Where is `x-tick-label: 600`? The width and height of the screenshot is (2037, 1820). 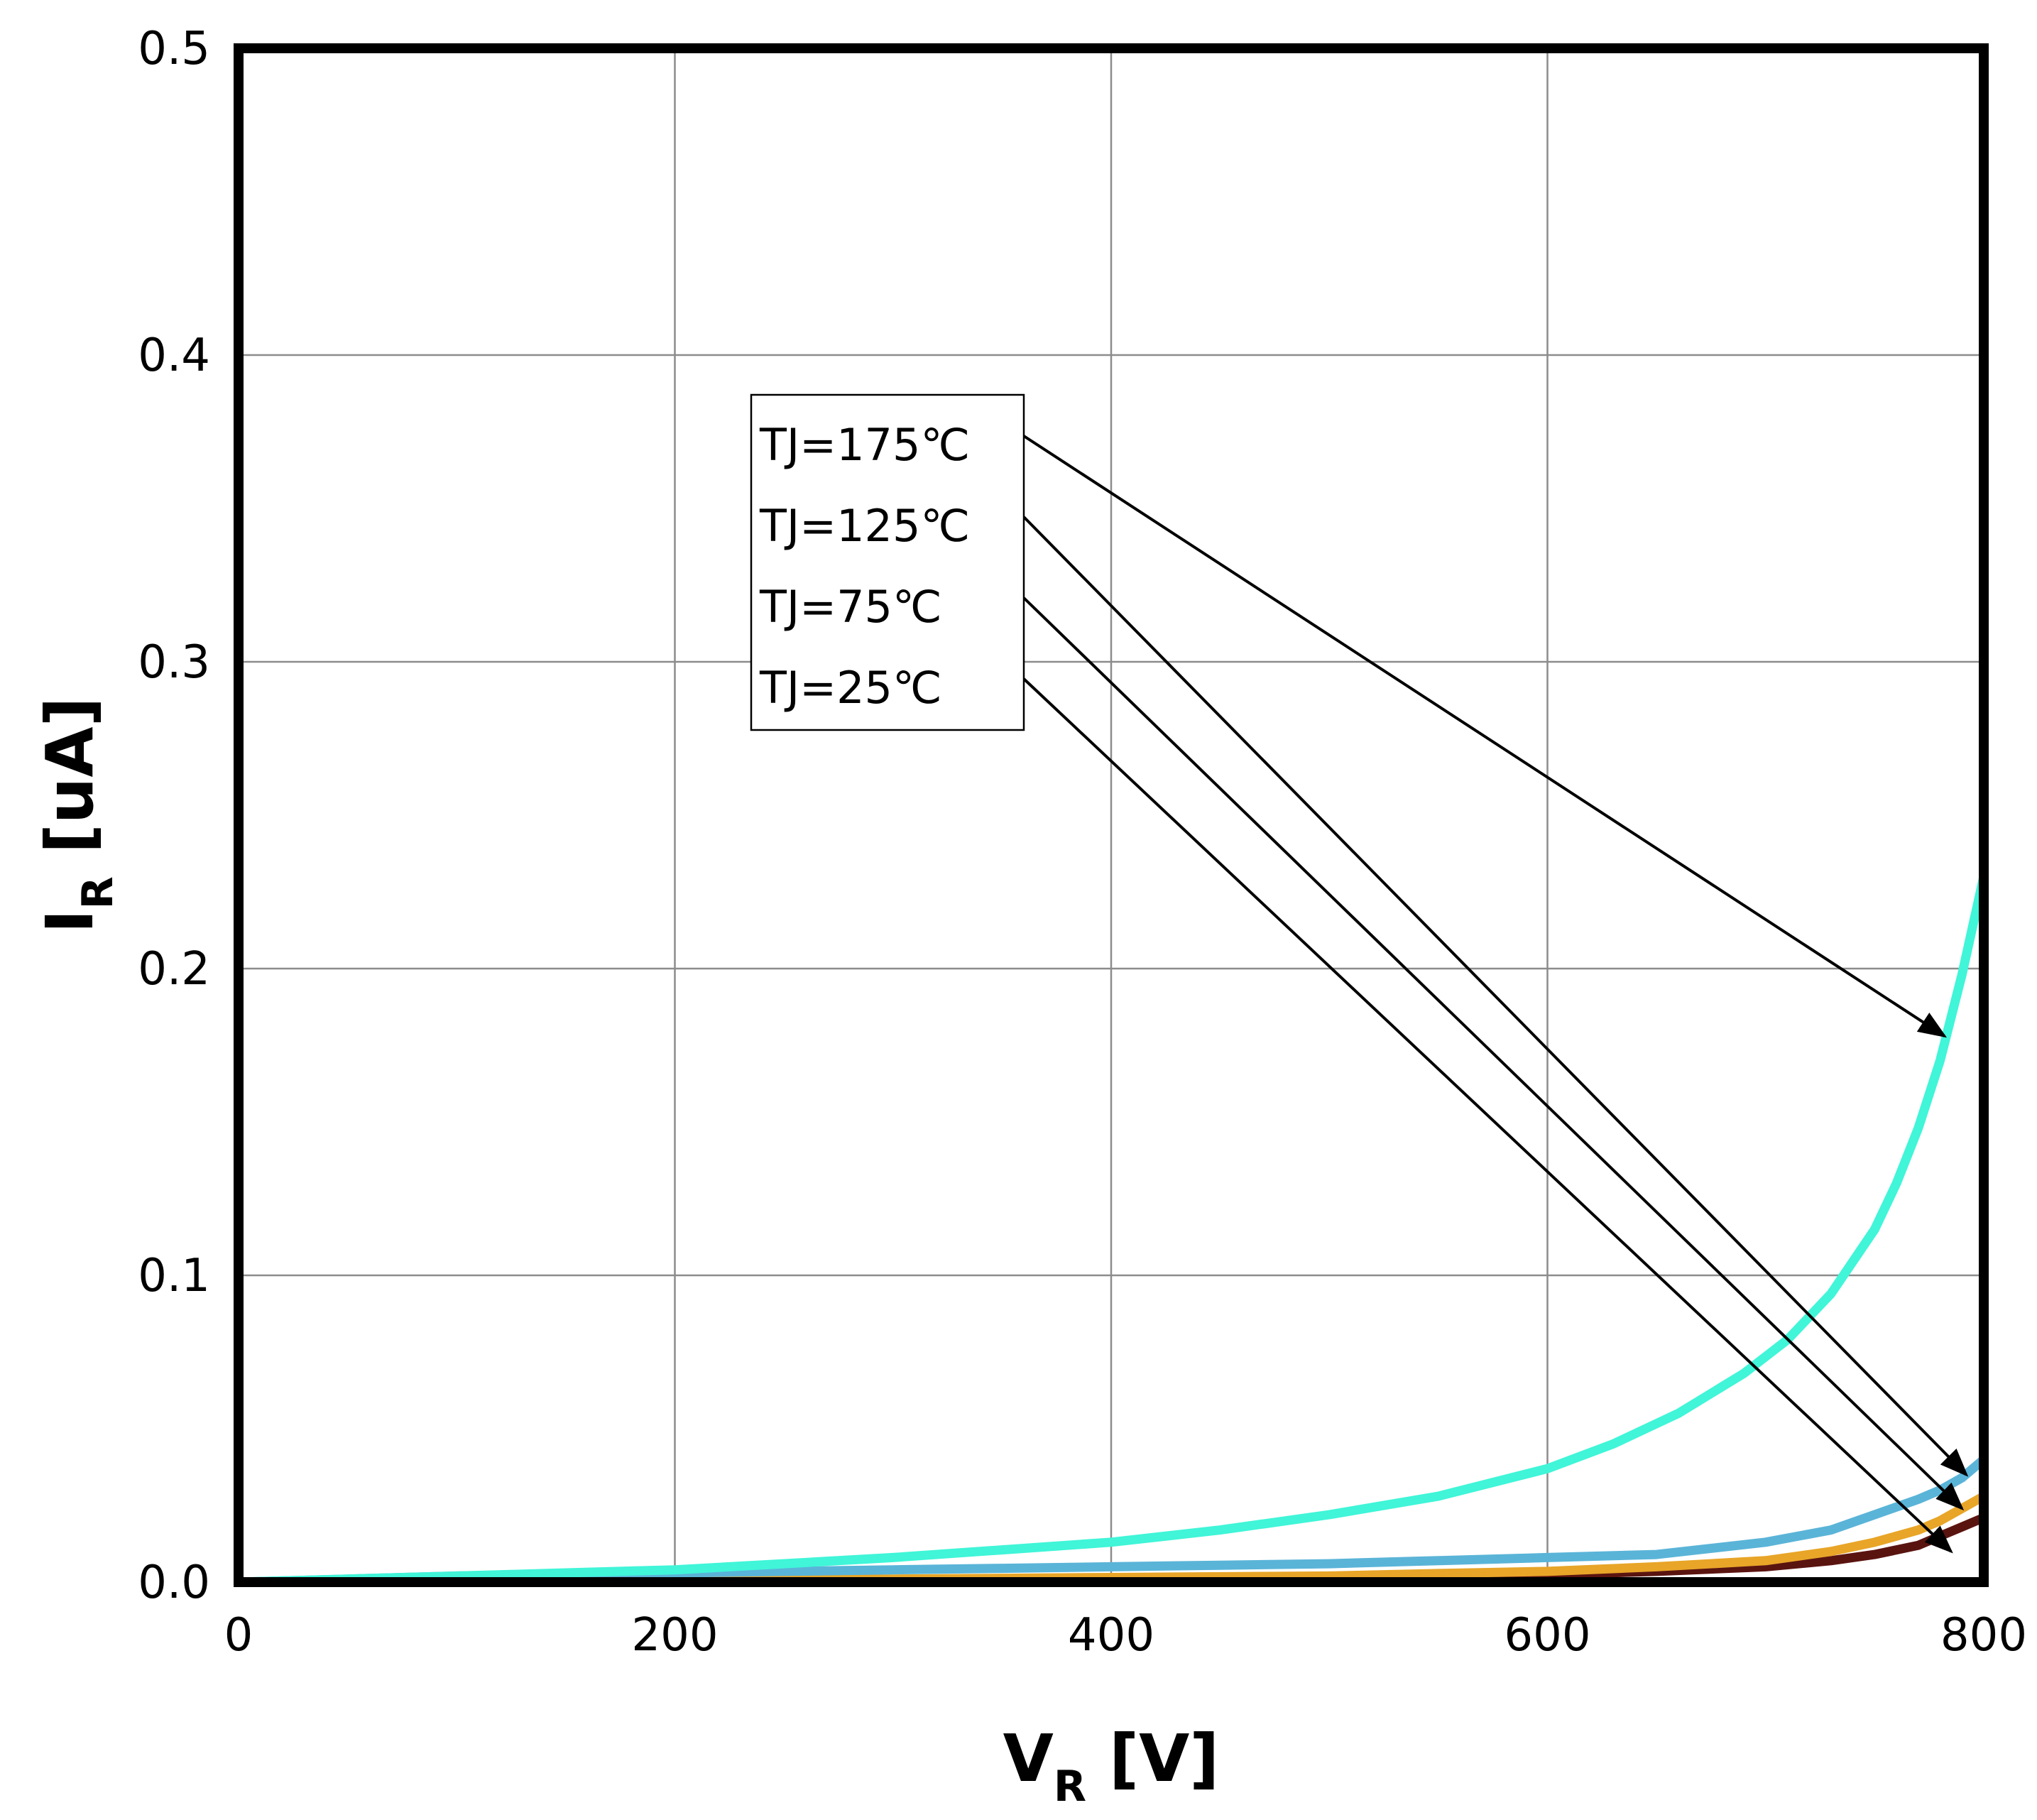 x-tick-label: 600 is located at coordinates (1547, 1635).